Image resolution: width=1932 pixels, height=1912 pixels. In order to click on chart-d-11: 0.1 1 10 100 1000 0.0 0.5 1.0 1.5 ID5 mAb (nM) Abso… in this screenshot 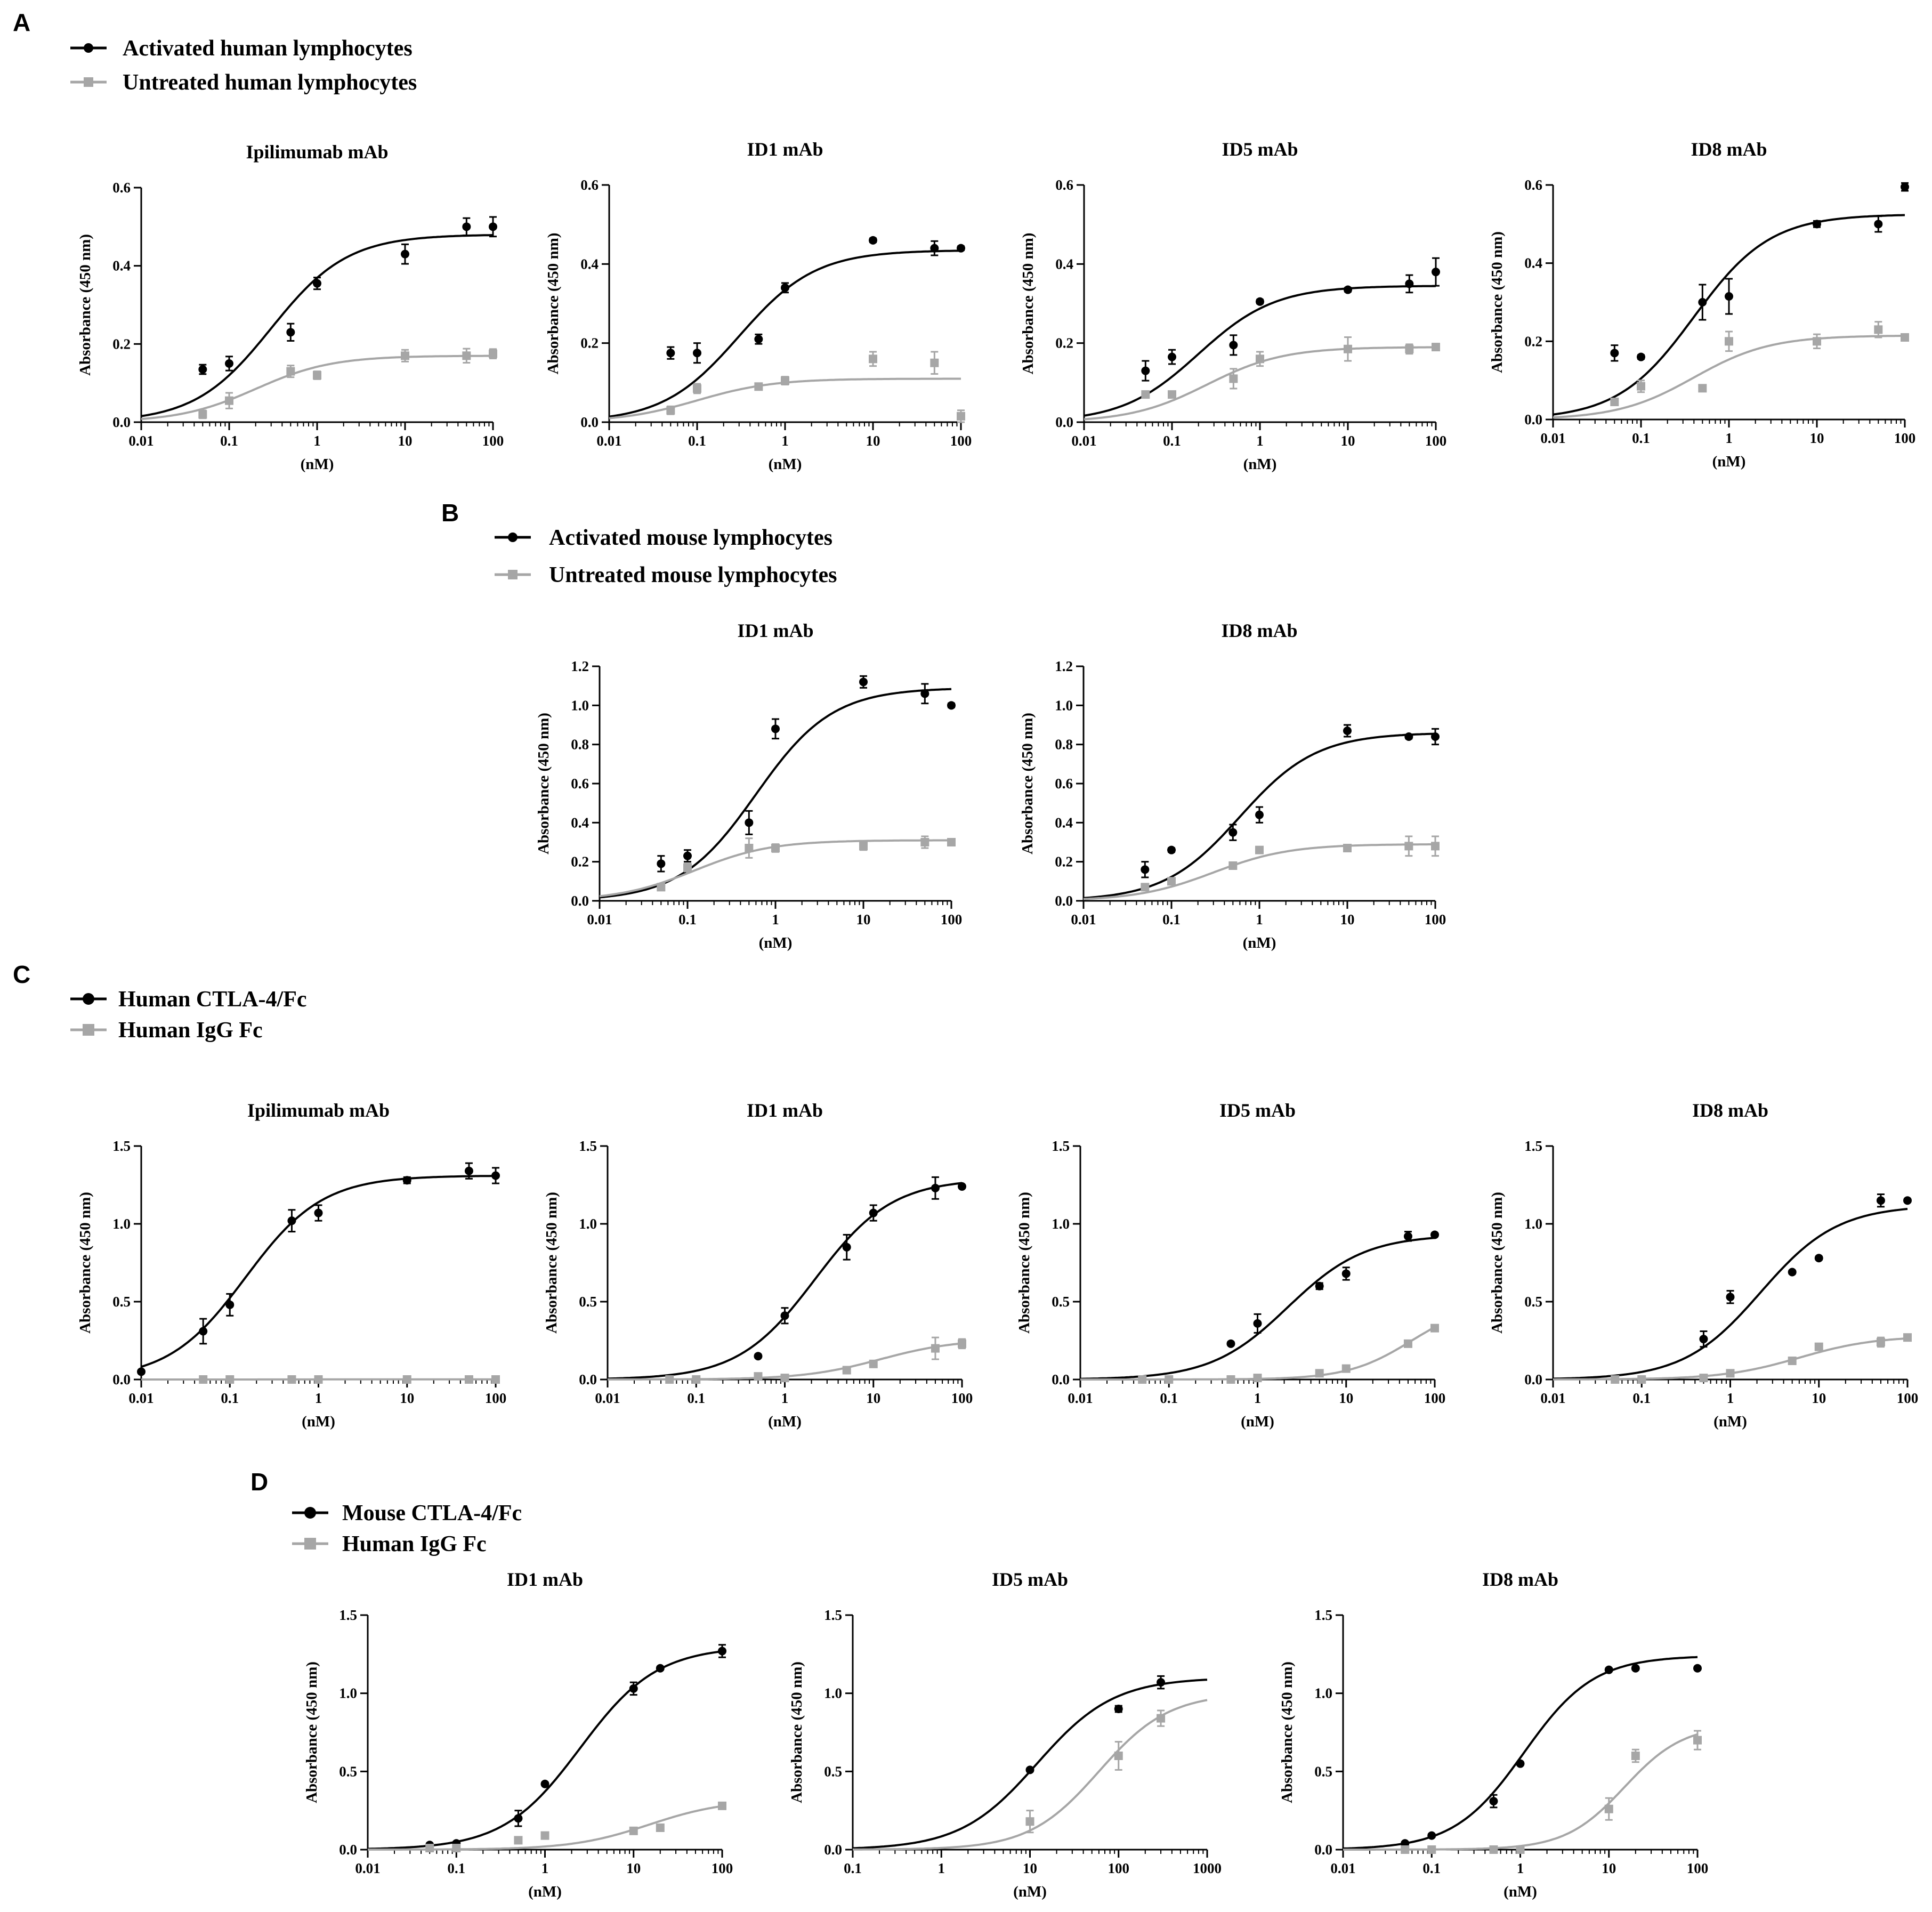, I will do `click(1005, 1735)`.